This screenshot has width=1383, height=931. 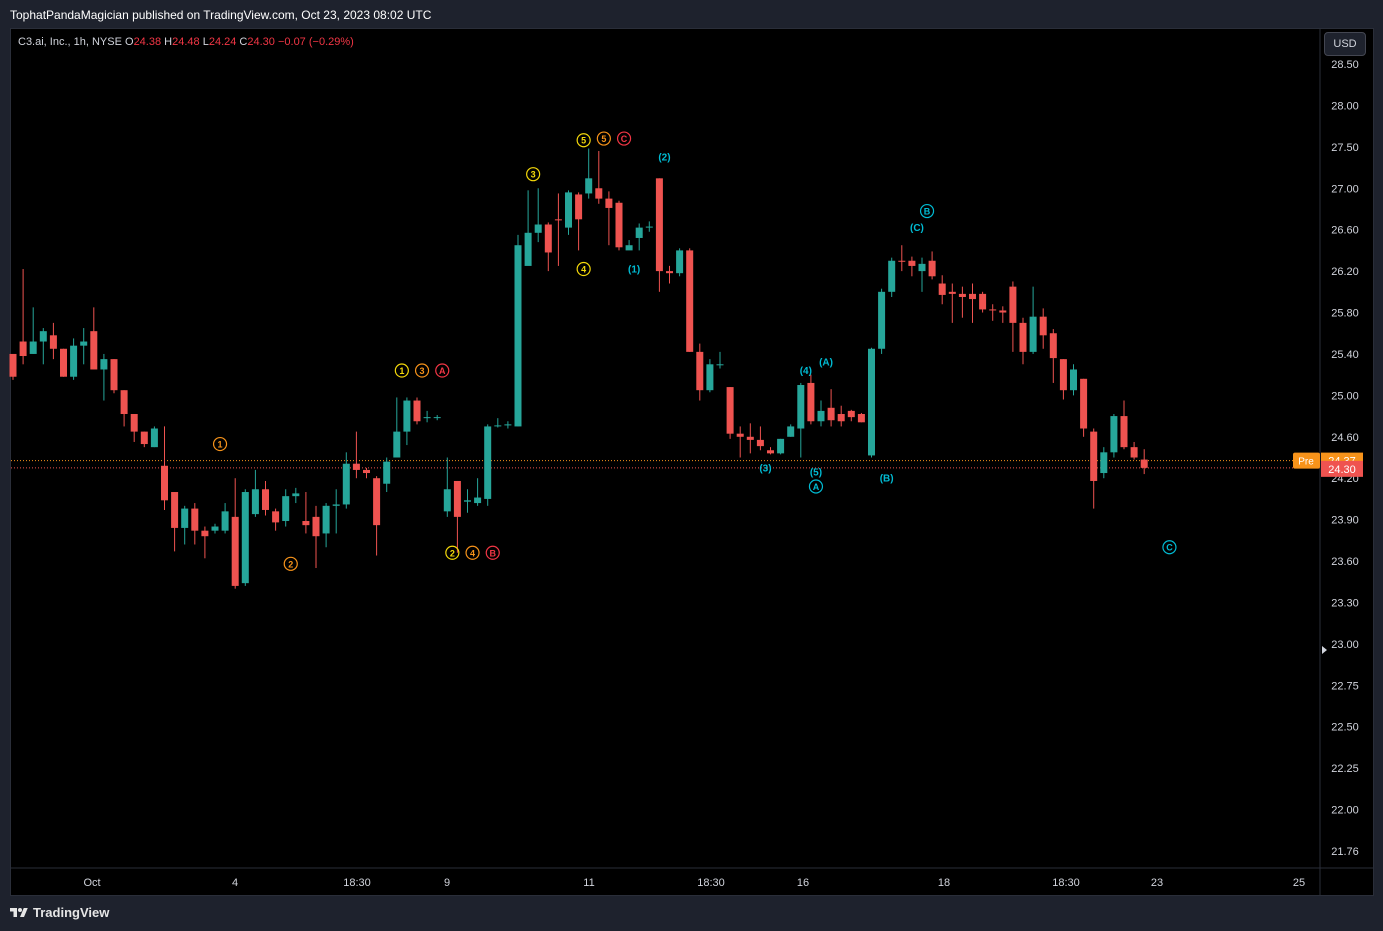 I want to click on time-tick-label: Oct, so click(x=91, y=883).